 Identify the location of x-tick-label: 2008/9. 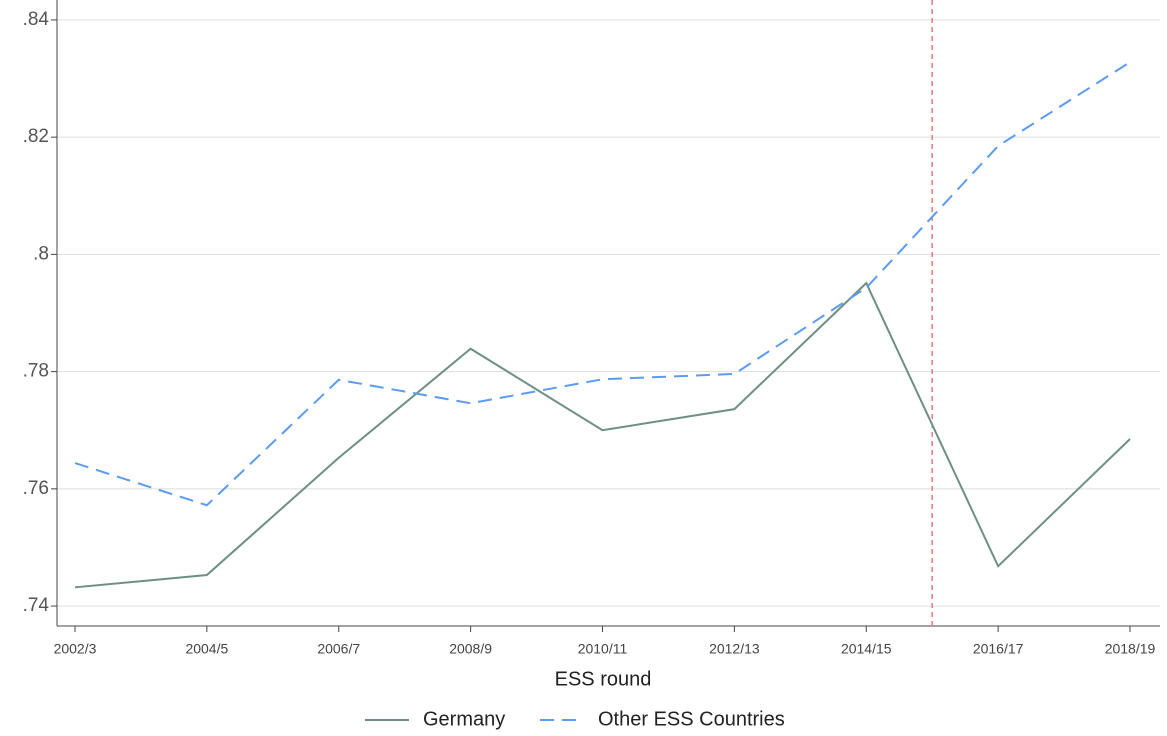
(470, 649).